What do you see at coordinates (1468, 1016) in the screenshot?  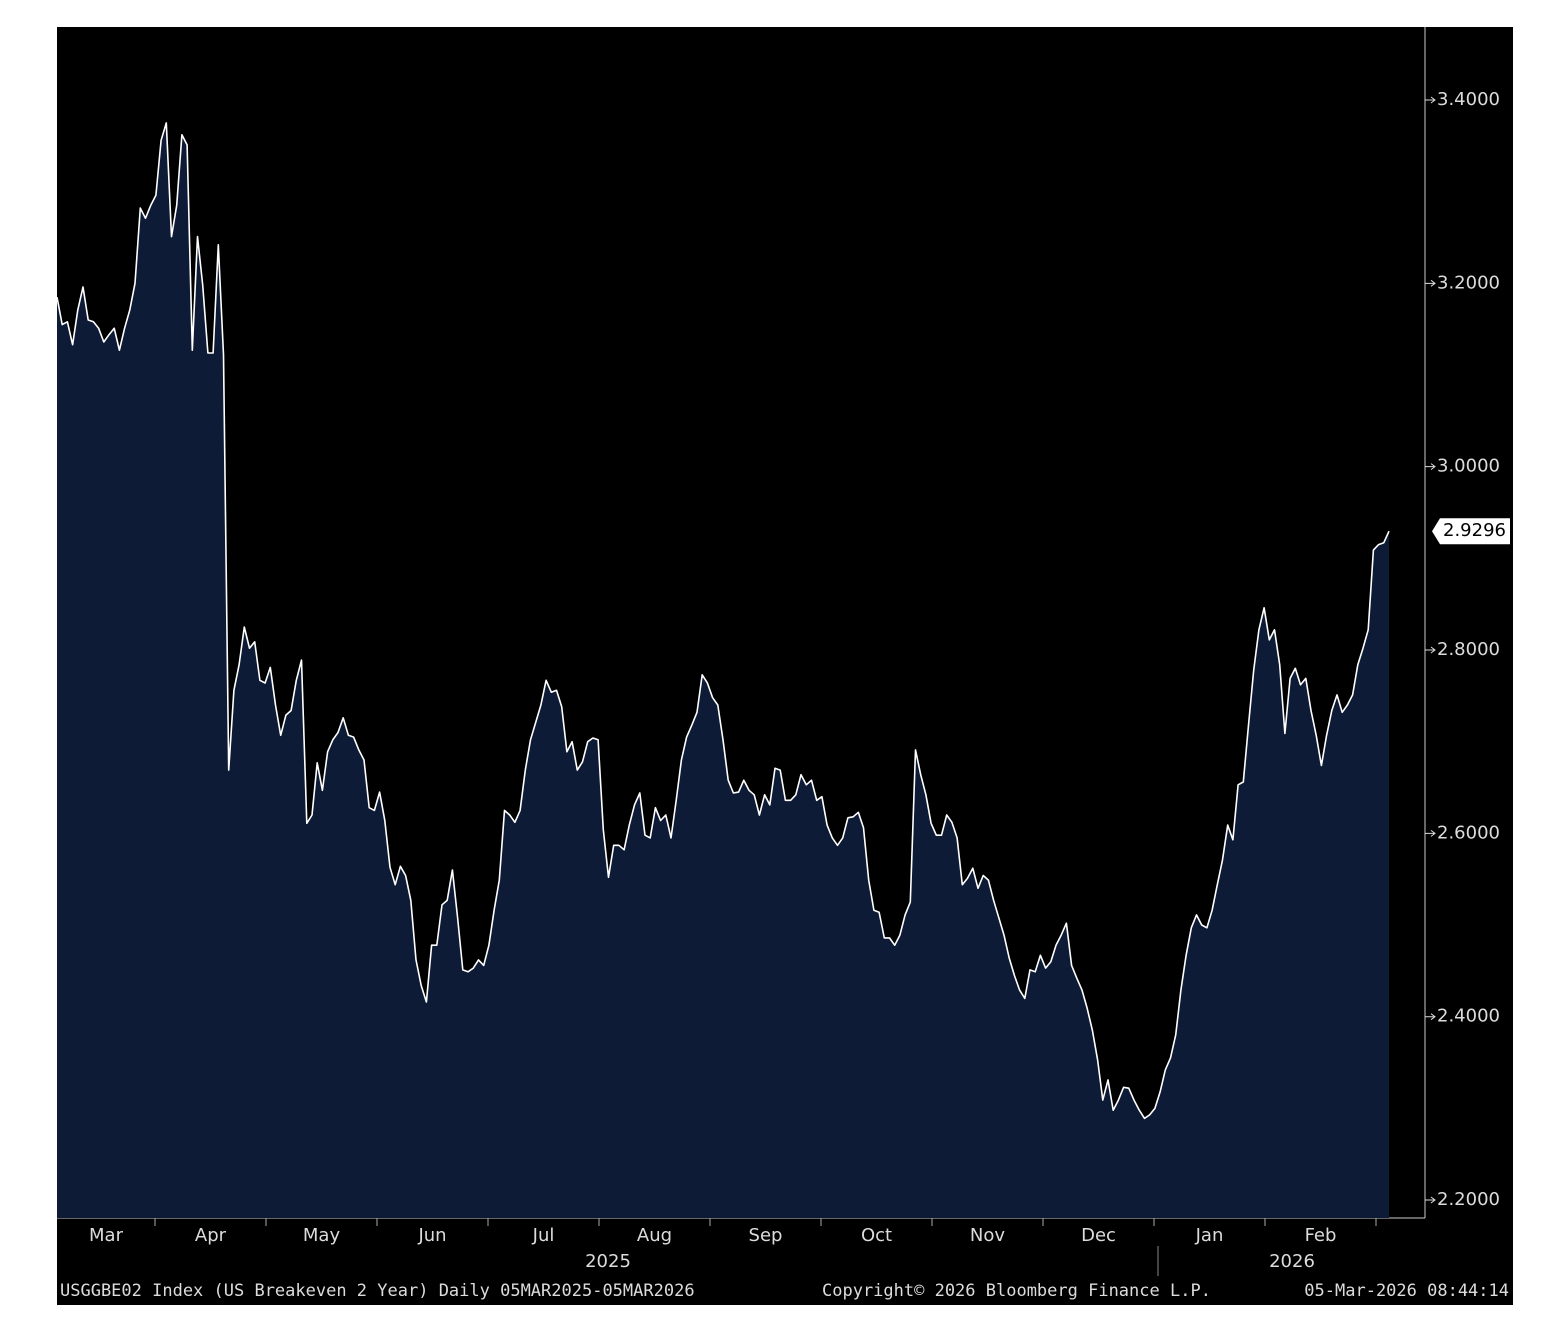 I see `y-tick-label: 2.4000` at bounding box center [1468, 1016].